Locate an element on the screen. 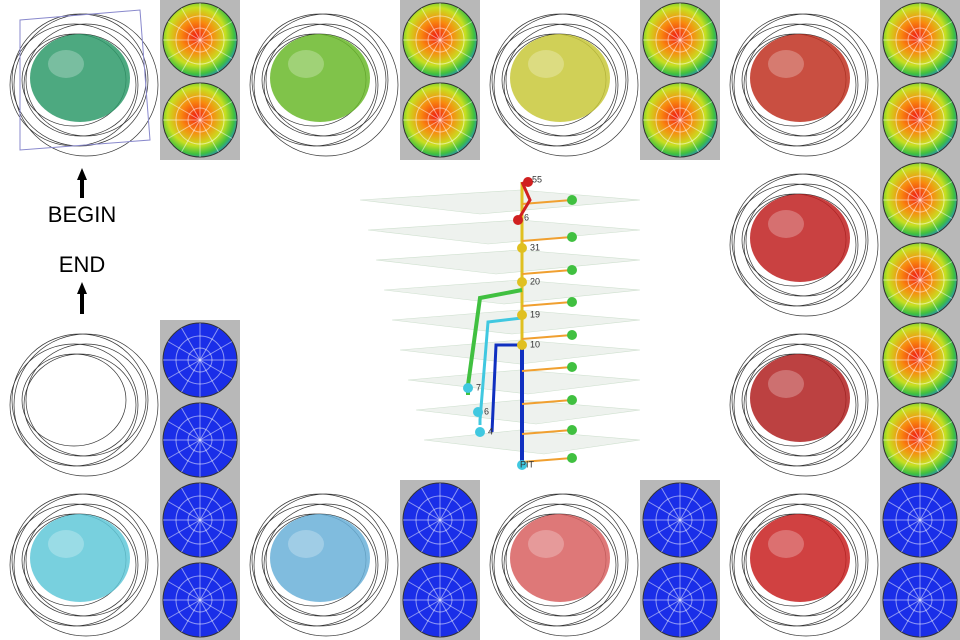 Image resolution: width=960 pixels, height=640 pixels. cube is located at coordinates (85, 80).